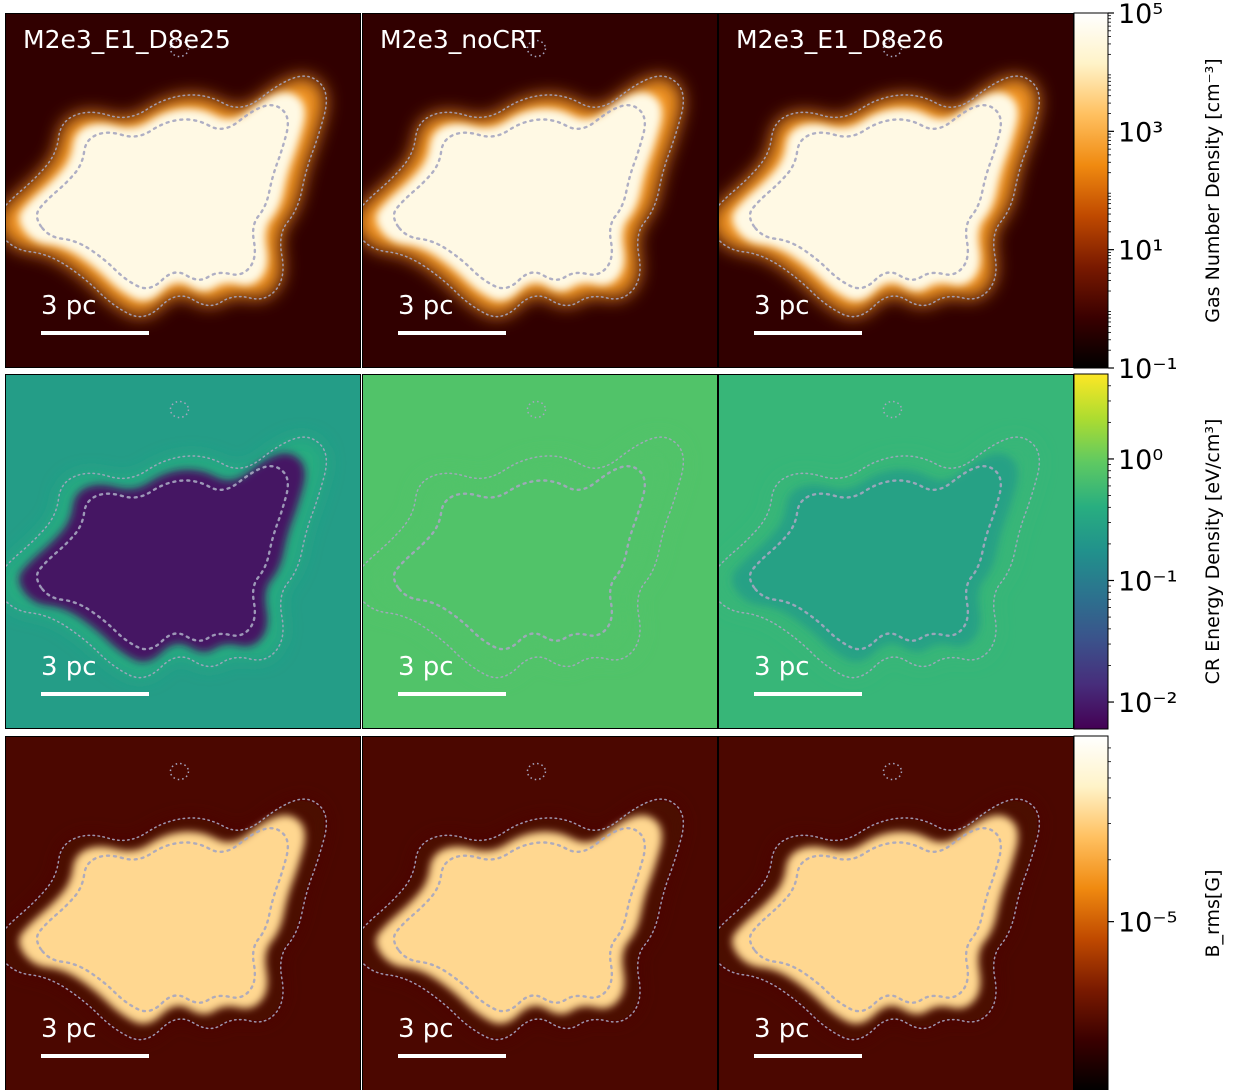 This screenshot has height=1090, width=1241. I want to click on panel-r2-c3: 3 pc, so click(896, 551).